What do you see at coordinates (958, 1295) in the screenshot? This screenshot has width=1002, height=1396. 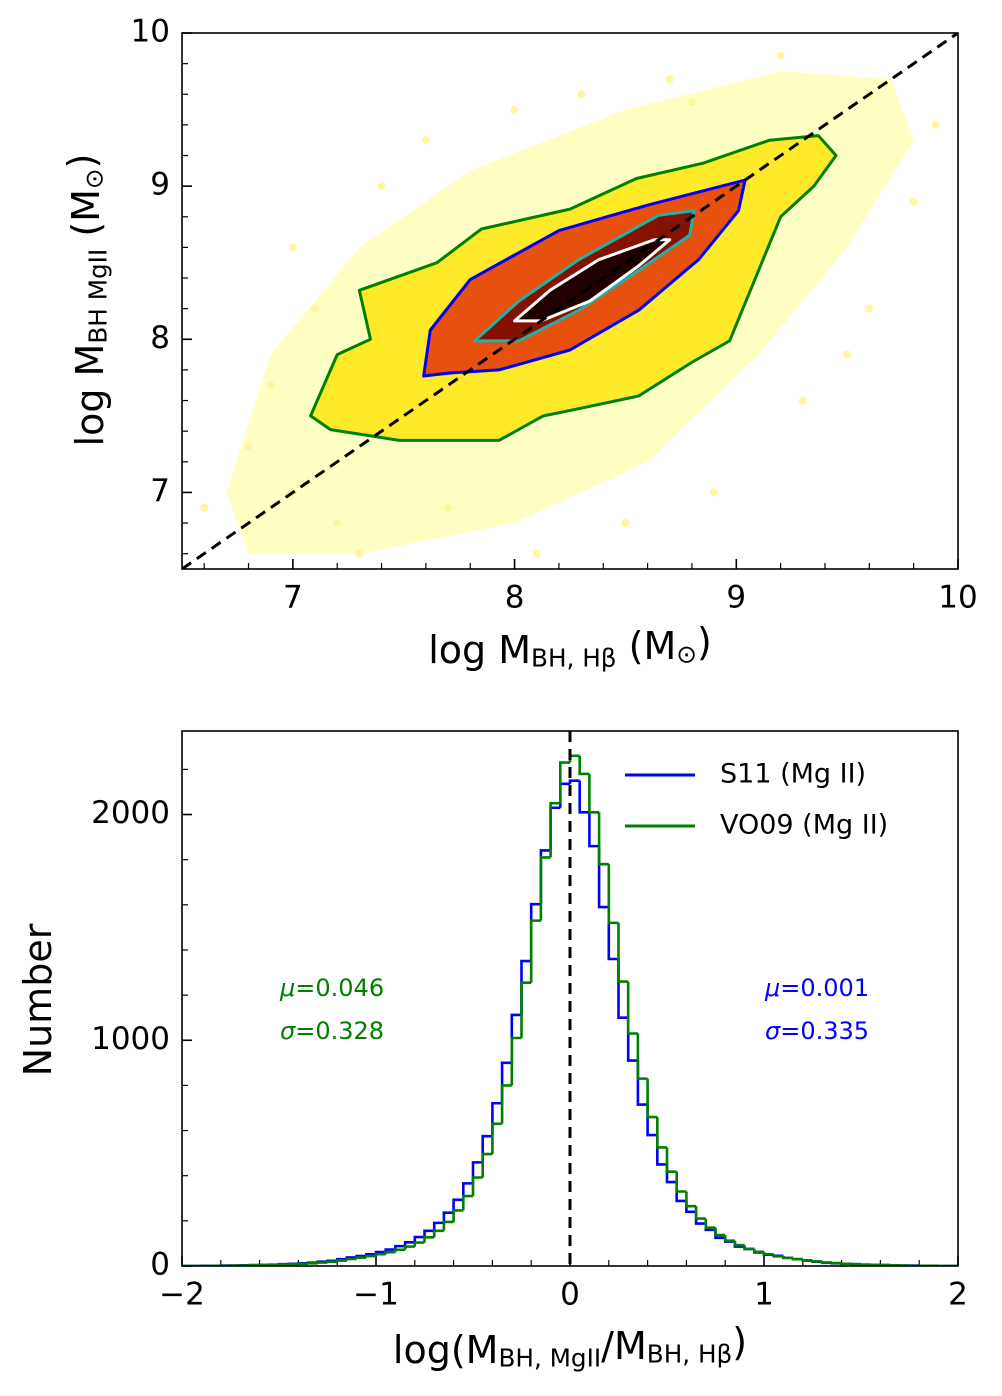 I see `x-tick-label: 2` at bounding box center [958, 1295].